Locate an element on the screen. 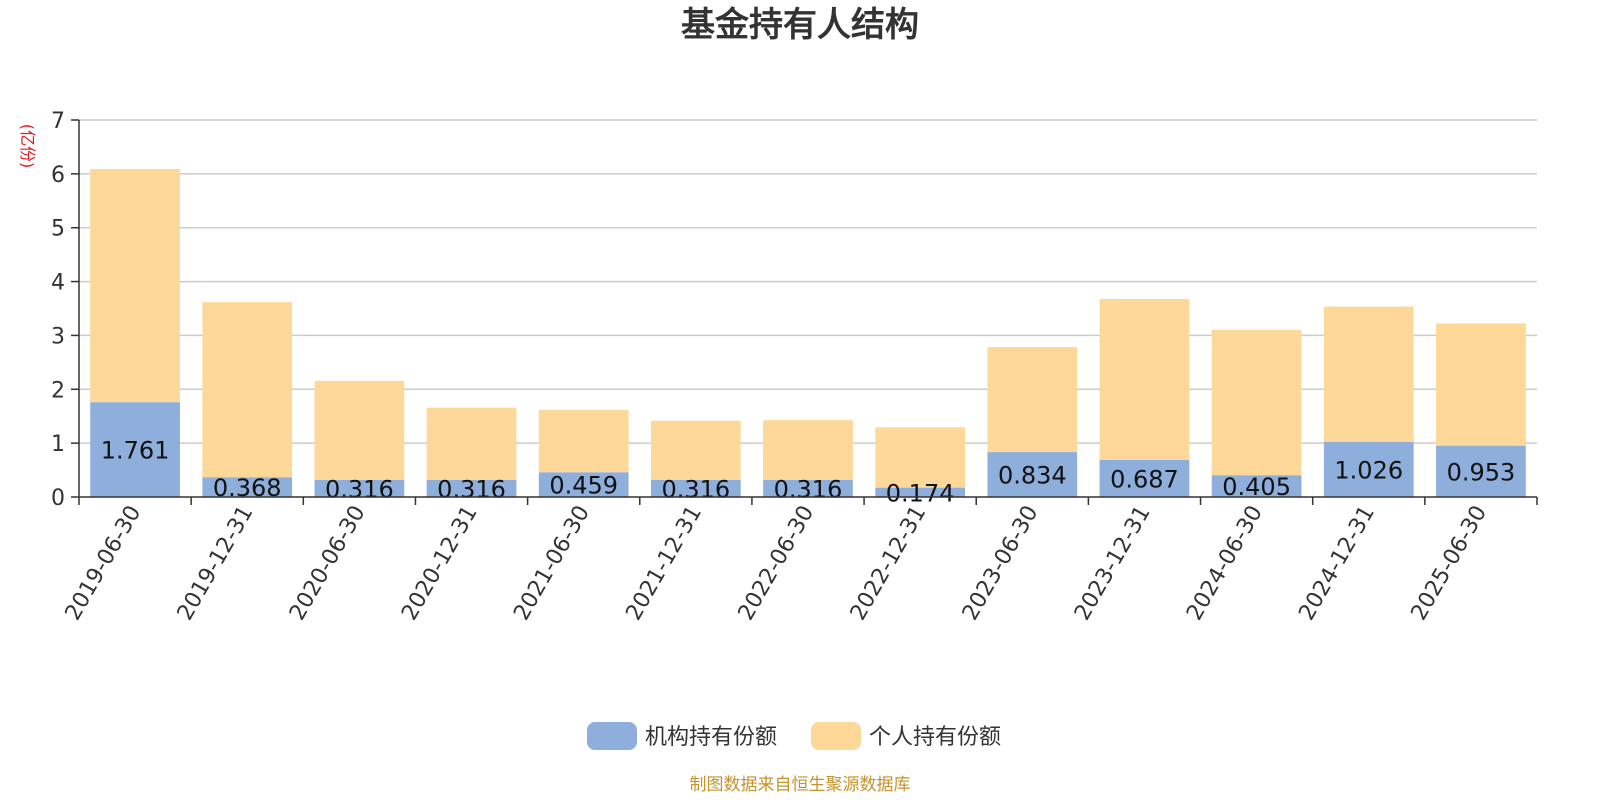 The height and width of the screenshot is (800, 1600). data-label: 0.368 is located at coordinates (247, 488).